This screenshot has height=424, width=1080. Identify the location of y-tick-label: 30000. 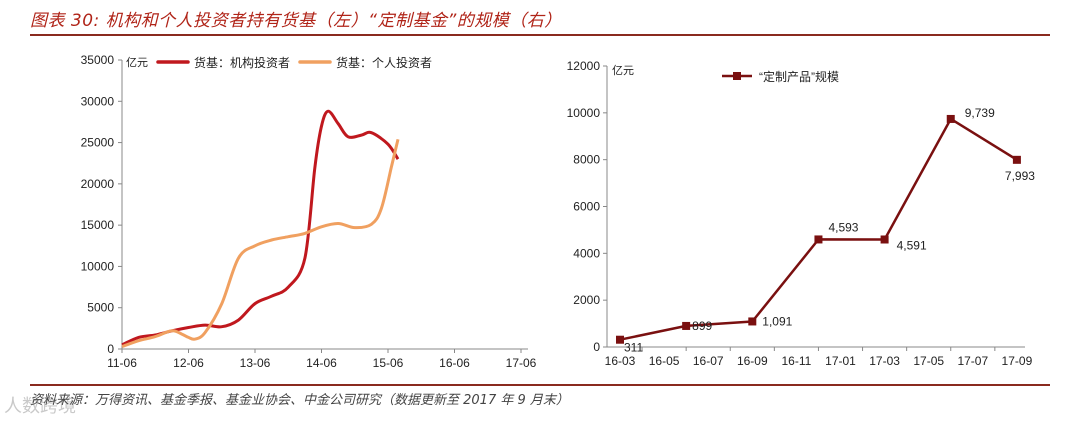
(98, 101).